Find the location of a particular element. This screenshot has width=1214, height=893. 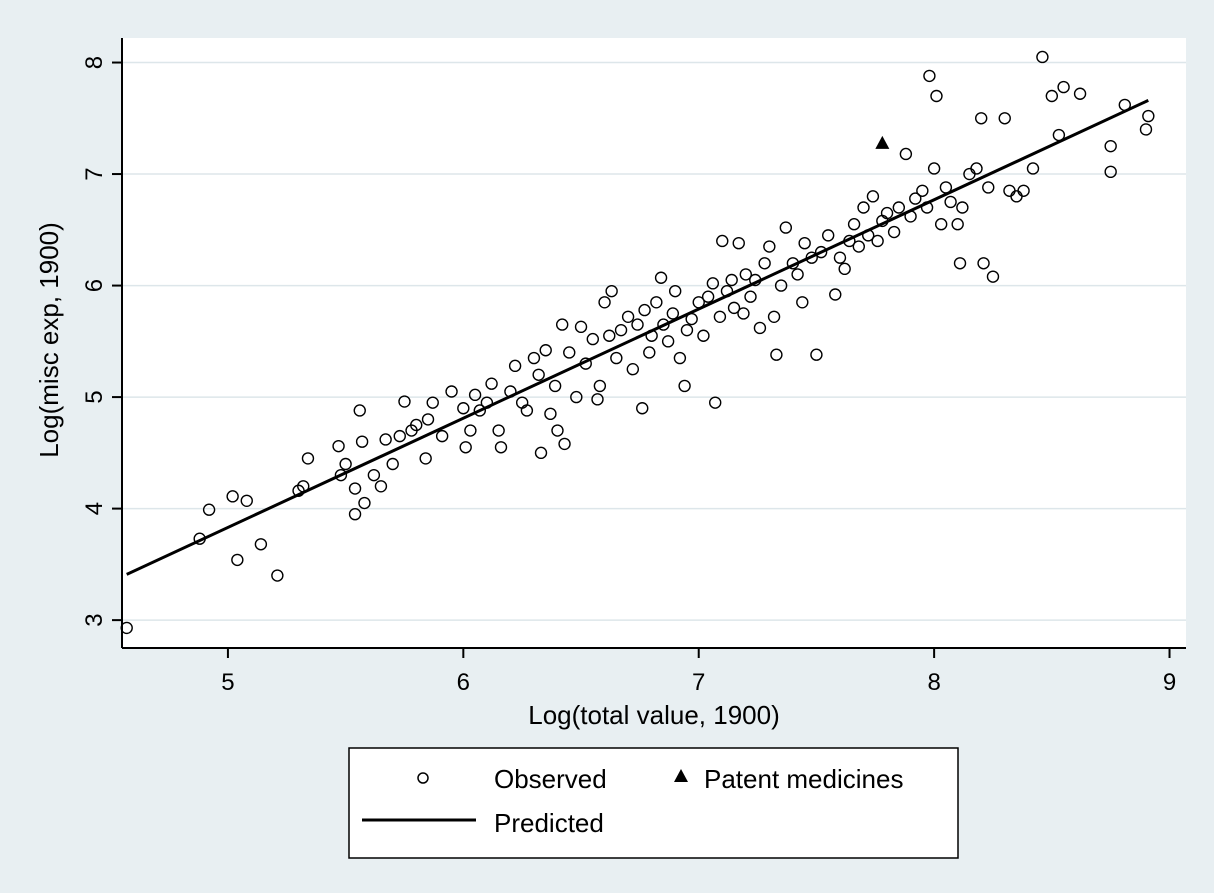

y-tick-label: 7 is located at coordinates (94, 173).